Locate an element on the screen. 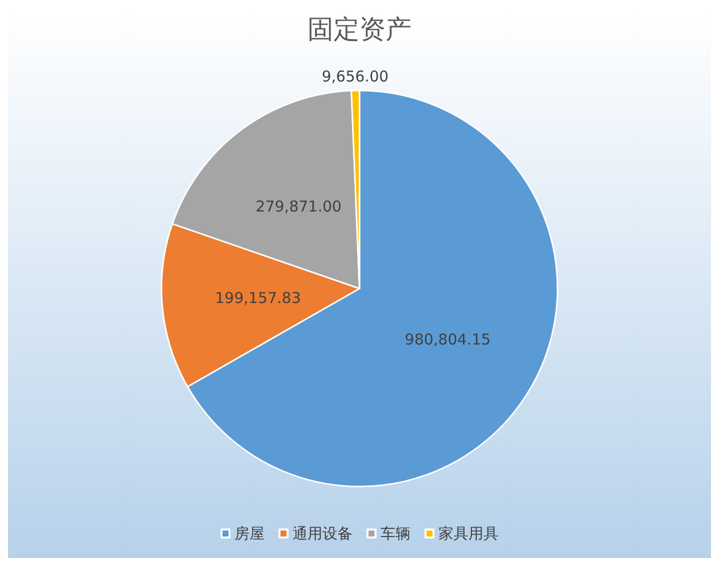  data-label: 199,157.83 is located at coordinates (257, 297).